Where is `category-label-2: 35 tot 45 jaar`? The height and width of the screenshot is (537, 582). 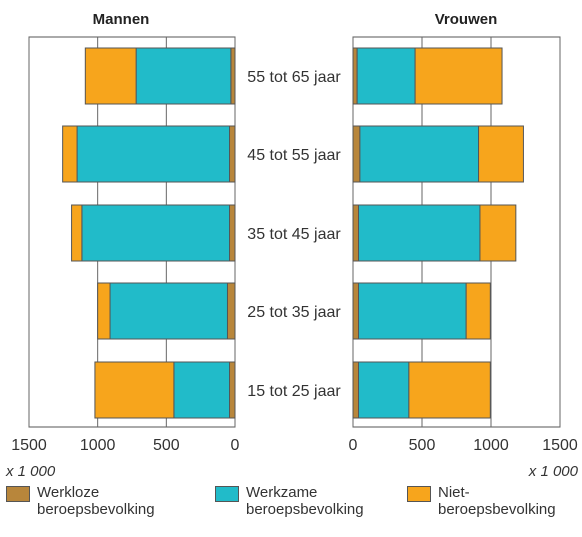 category-label-2: 35 tot 45 jaar is located at coordinates (294, 234).